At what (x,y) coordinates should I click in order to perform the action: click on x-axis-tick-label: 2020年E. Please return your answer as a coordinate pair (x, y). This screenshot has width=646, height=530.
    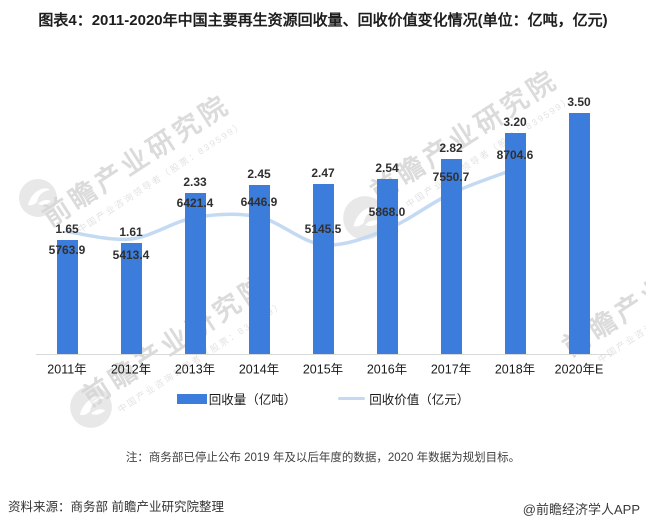
    Looking at the image, I should click on (579, 369).